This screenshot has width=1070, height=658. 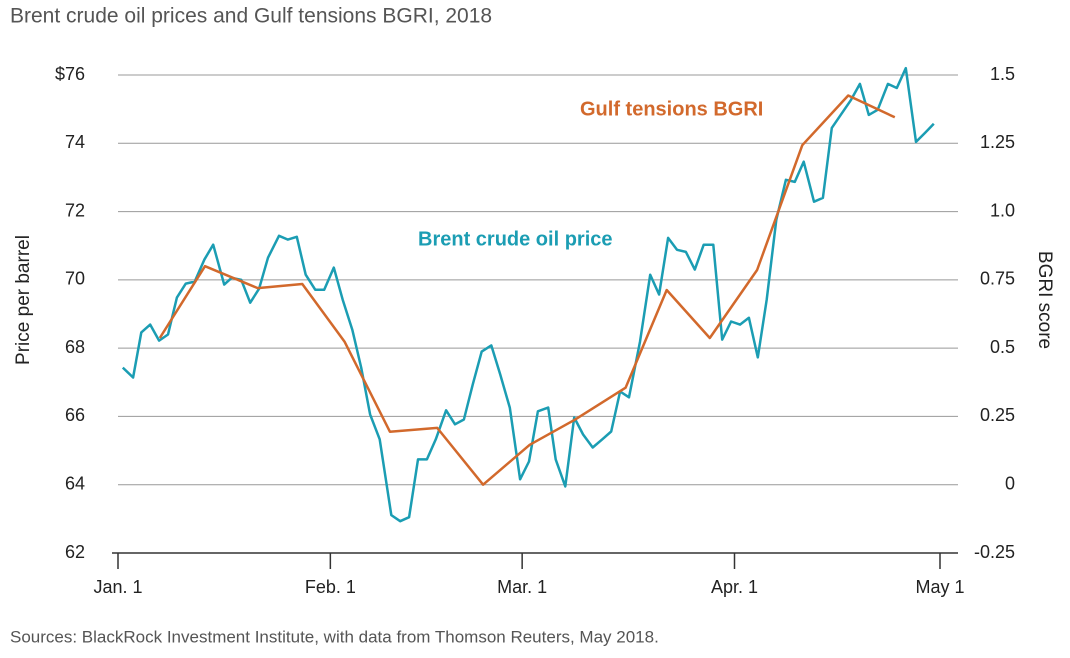 What do you see at coordinates (1044, 300) in the screenshot?
I see `y2-axis-label: BGRI score` at bounding box center [1044, 300].